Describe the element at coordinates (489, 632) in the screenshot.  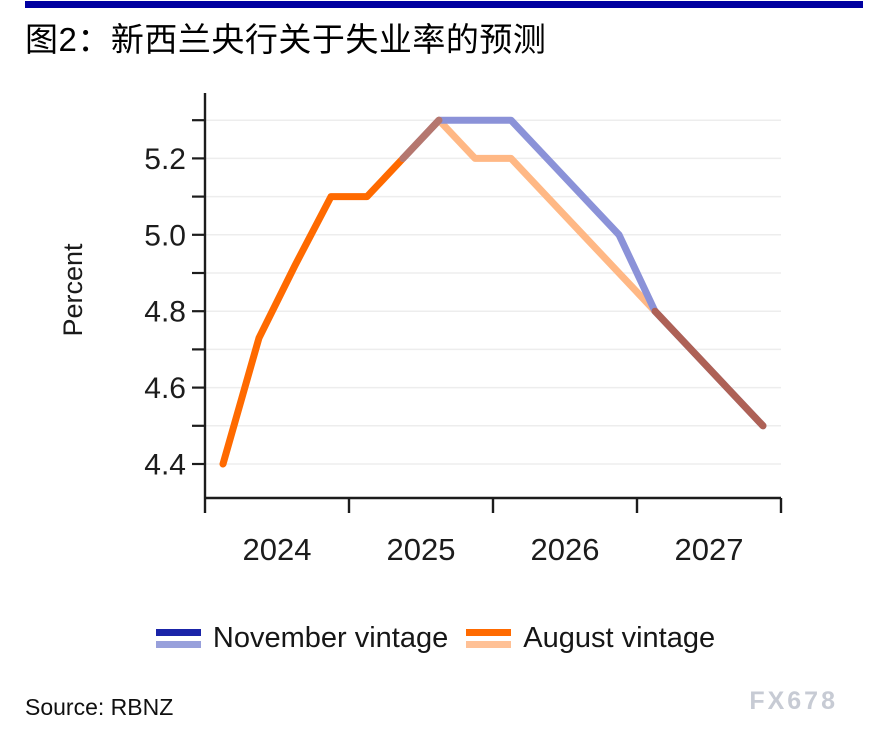
I see `august-dark-line` at that location.